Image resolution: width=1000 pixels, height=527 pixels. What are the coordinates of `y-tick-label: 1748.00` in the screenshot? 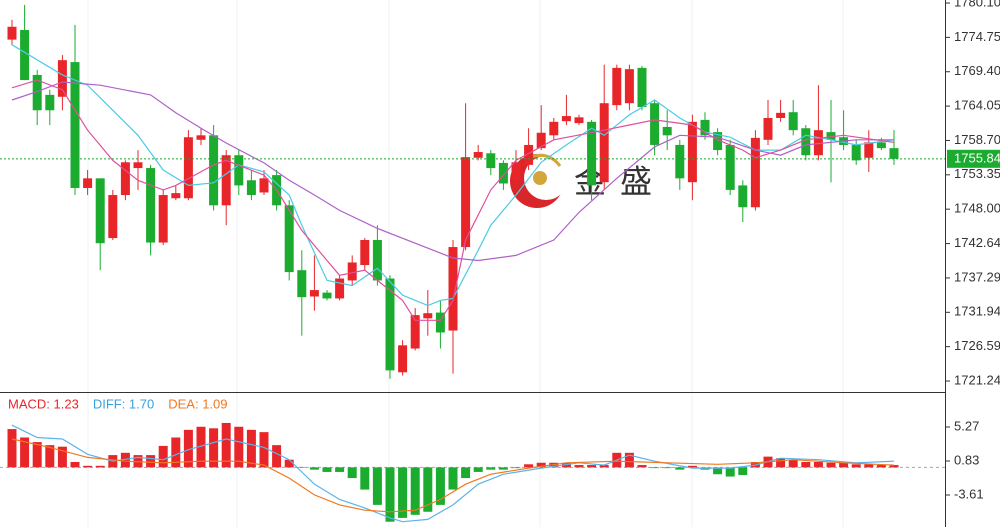 It's located at (977, 208).